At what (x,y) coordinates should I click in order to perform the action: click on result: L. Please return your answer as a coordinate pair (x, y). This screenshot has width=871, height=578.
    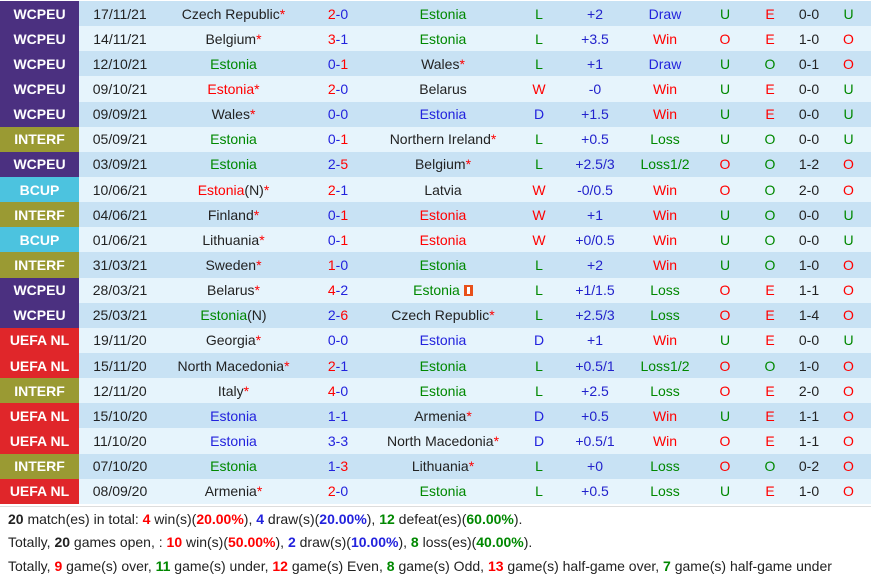
    Looking at the image, I should click on (539, 139).